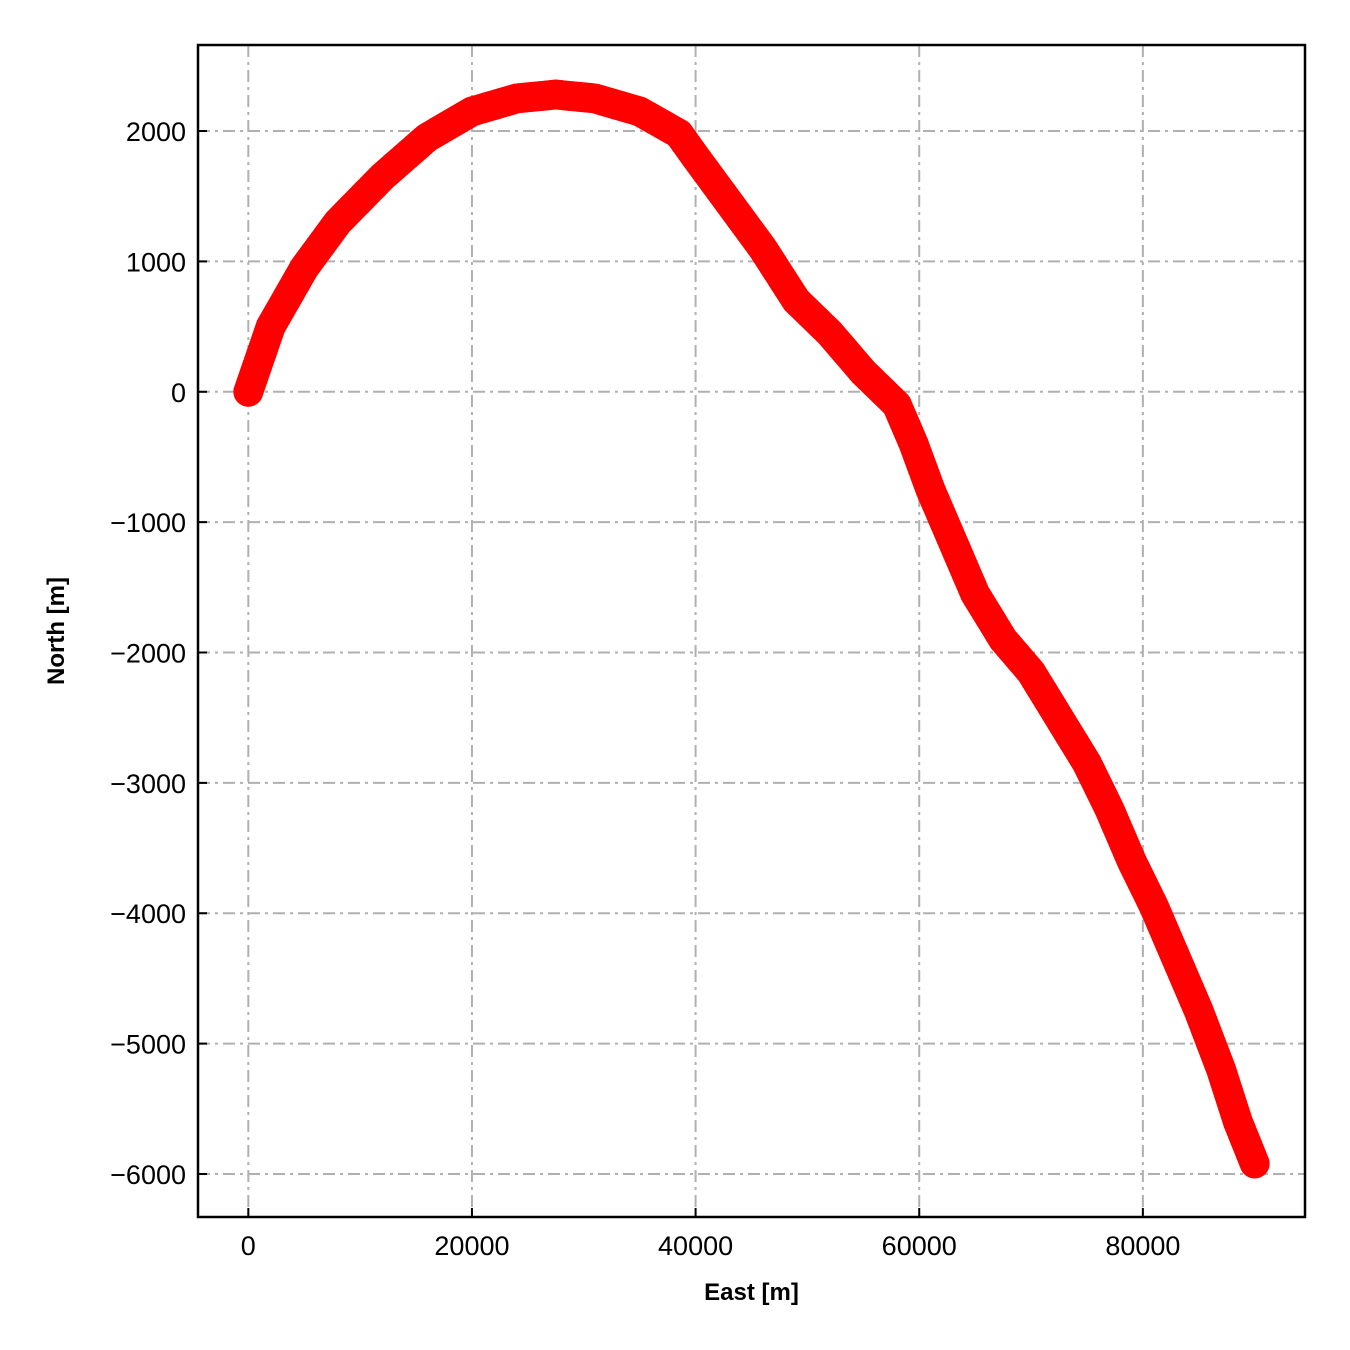 The width and height of the screenshot is (1350, 1350). I want to click on x-tick-label: 20000, so click(471, 1246).